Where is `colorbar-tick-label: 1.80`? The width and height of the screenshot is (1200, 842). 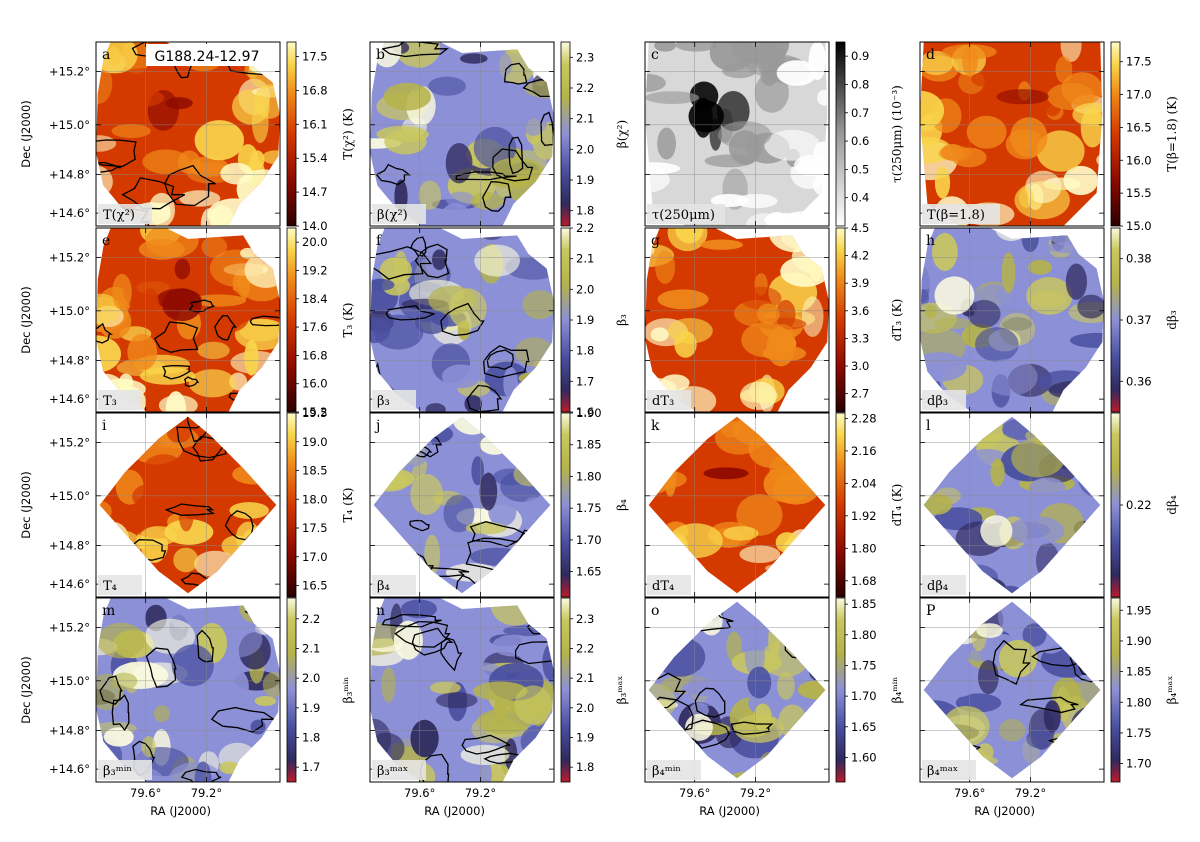
colorbar-tick-label: 1.80 is located at coordinates (1139, 702).